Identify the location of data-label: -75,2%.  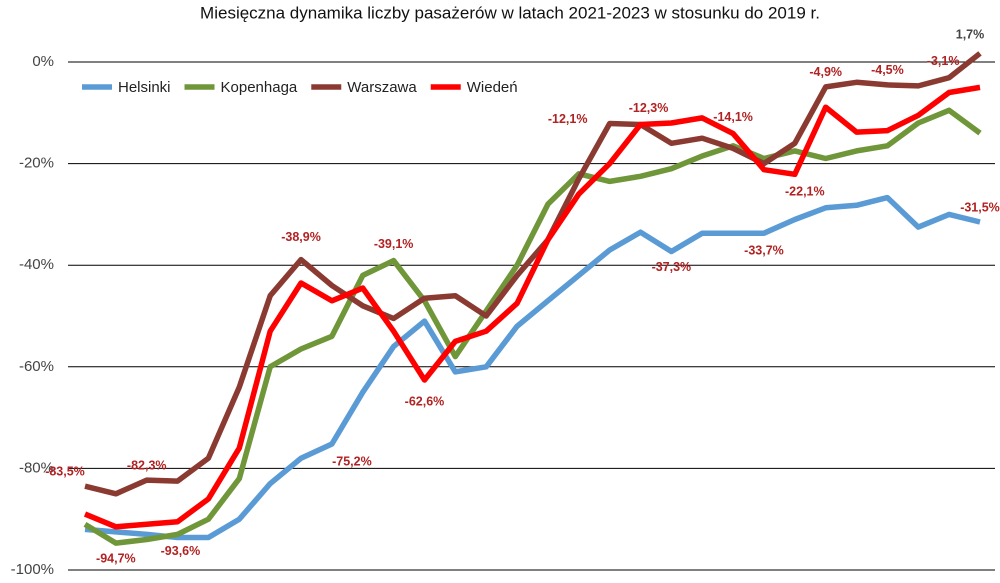
(352, 461).